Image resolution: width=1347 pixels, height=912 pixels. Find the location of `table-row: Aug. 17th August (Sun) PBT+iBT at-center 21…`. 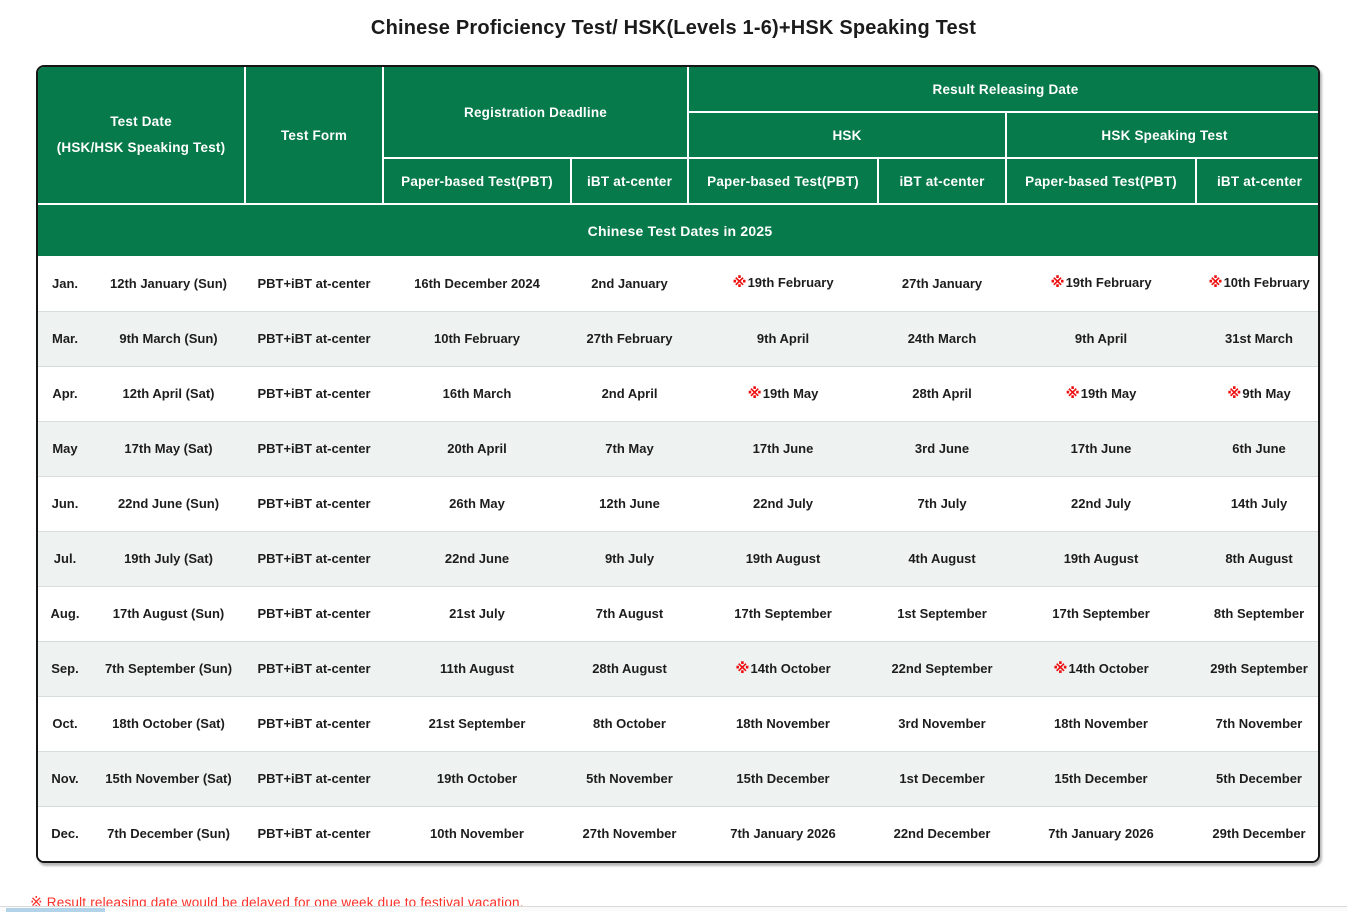

table-row: Aug. 17th August (Sun) PBT+iBT at-center 21… is located at coordinates (678, 613).